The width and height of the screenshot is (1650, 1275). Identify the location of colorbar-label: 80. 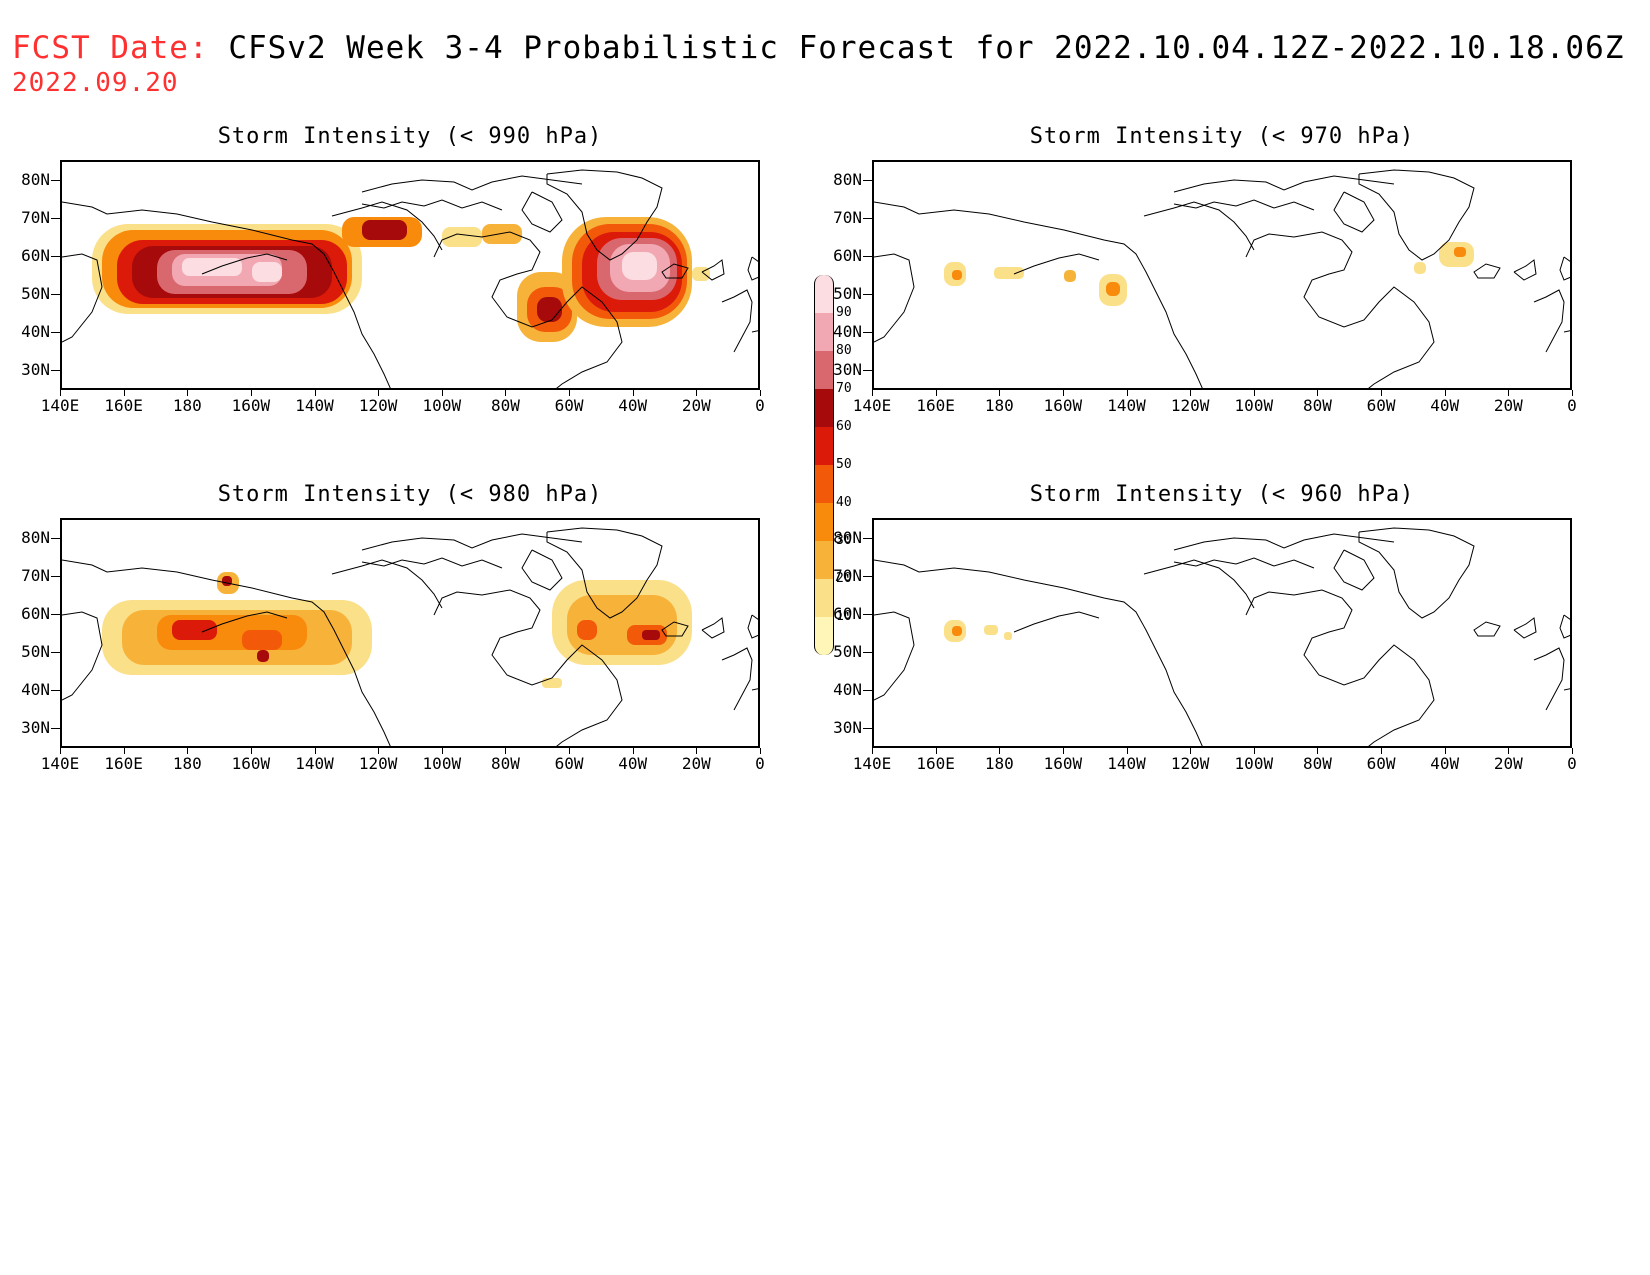
(844, 350).